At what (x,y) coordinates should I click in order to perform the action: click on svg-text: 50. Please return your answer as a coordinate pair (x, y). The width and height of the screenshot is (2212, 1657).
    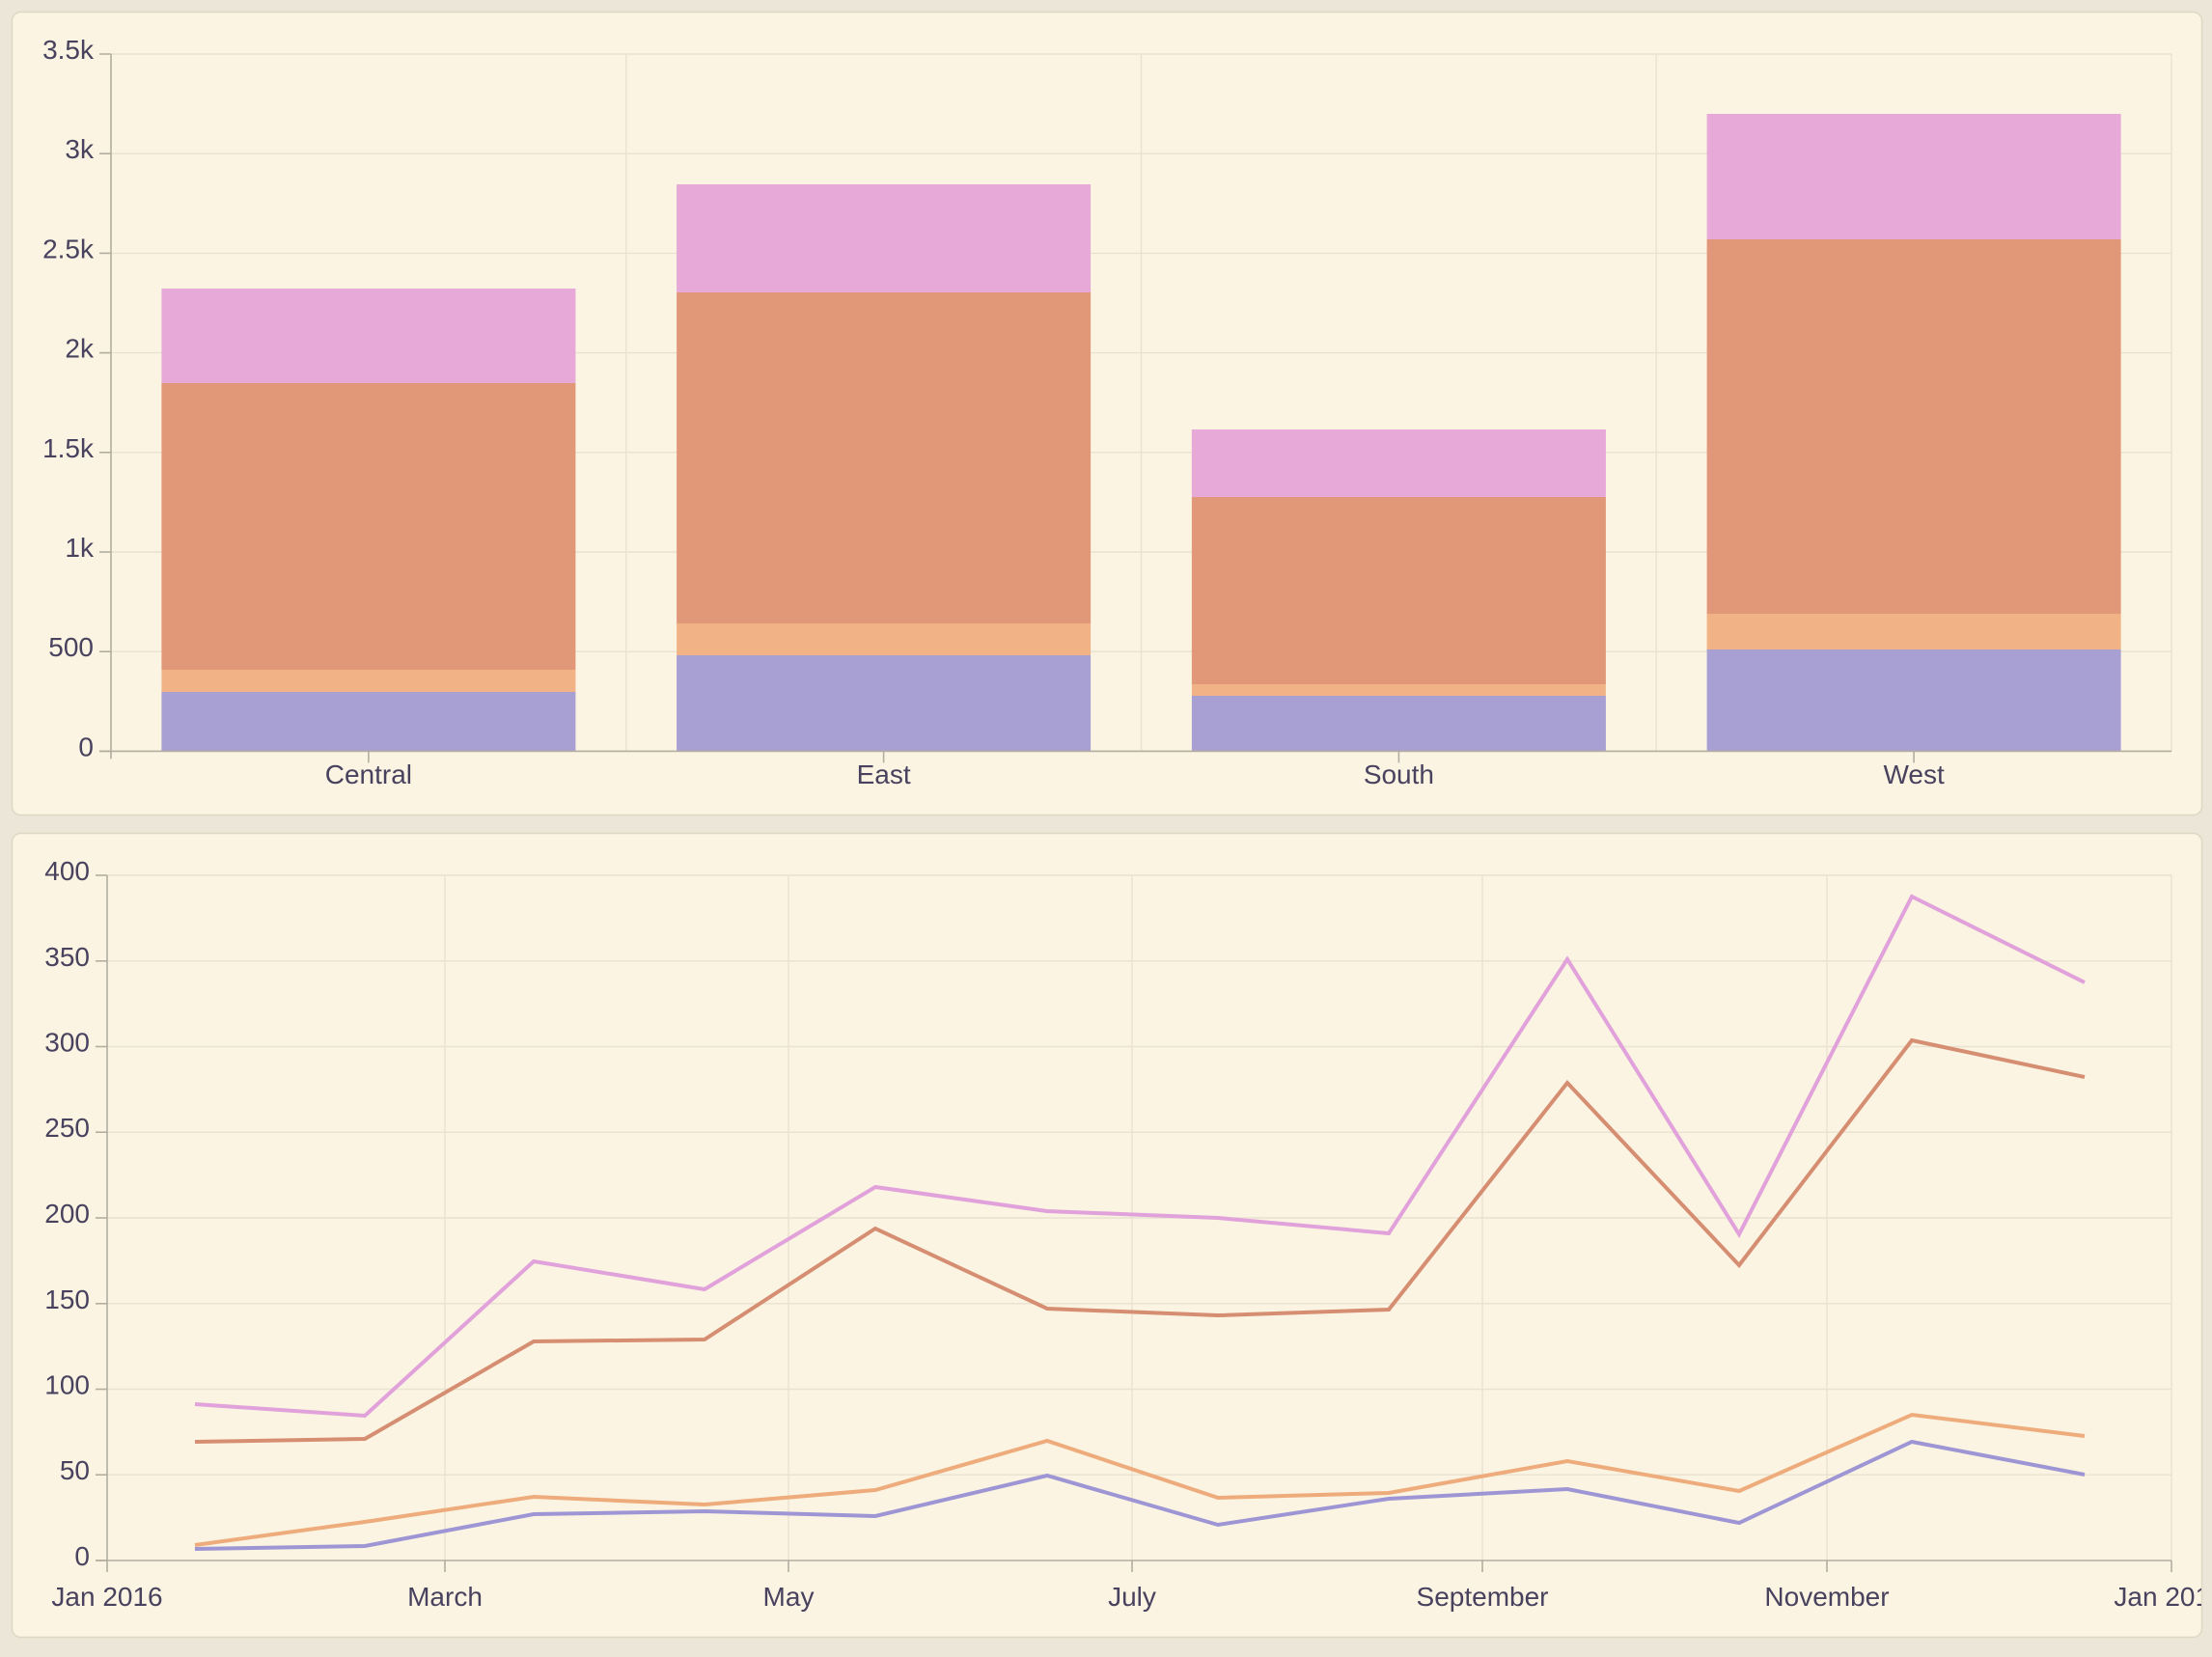
    Looking at the image, I should click on (75, 1470).